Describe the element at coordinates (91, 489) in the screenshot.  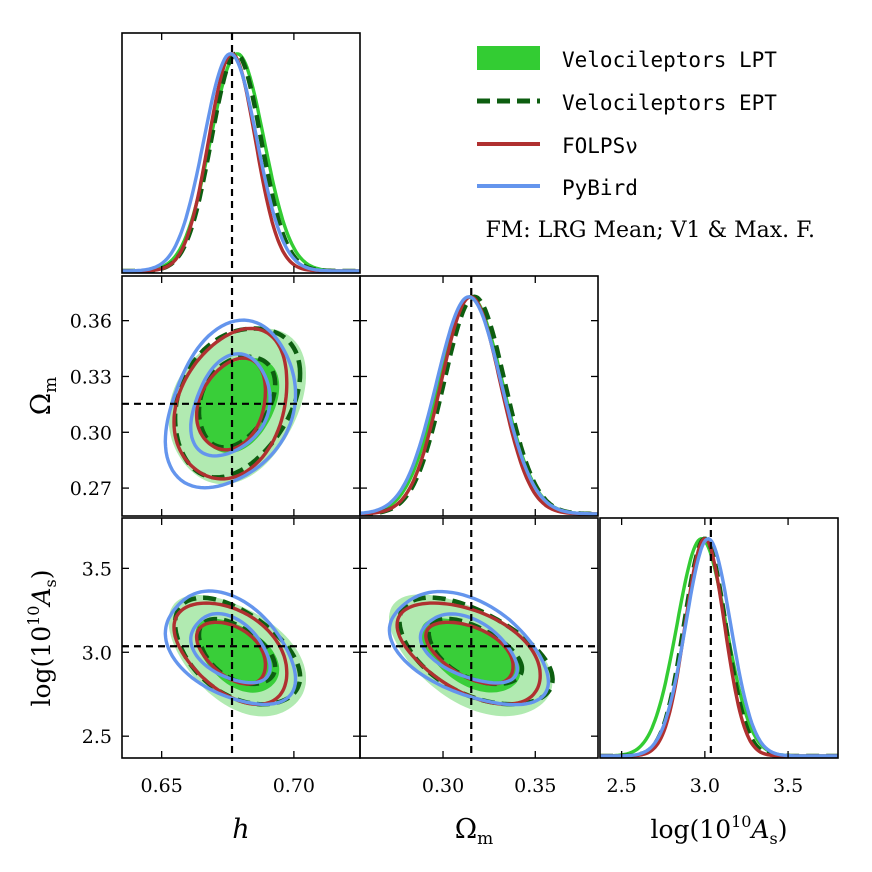
I see `y-tick-label-om: 0.27` at that location.